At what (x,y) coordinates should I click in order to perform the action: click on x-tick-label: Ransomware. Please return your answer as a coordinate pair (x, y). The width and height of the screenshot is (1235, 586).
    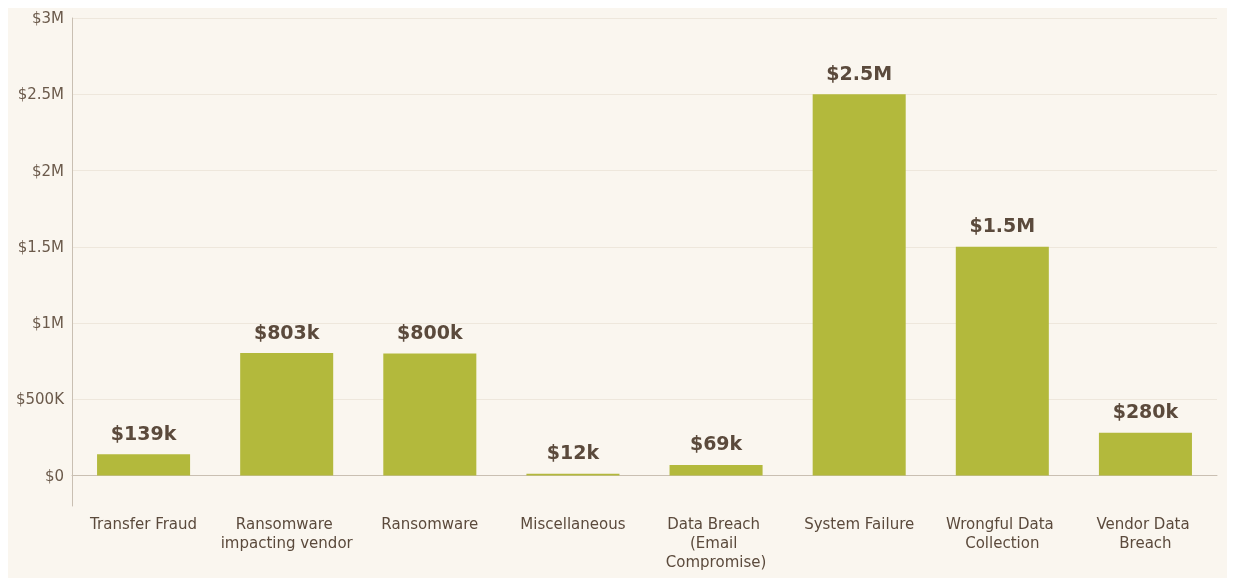
    Looking at the image, I should click on (430, 523).